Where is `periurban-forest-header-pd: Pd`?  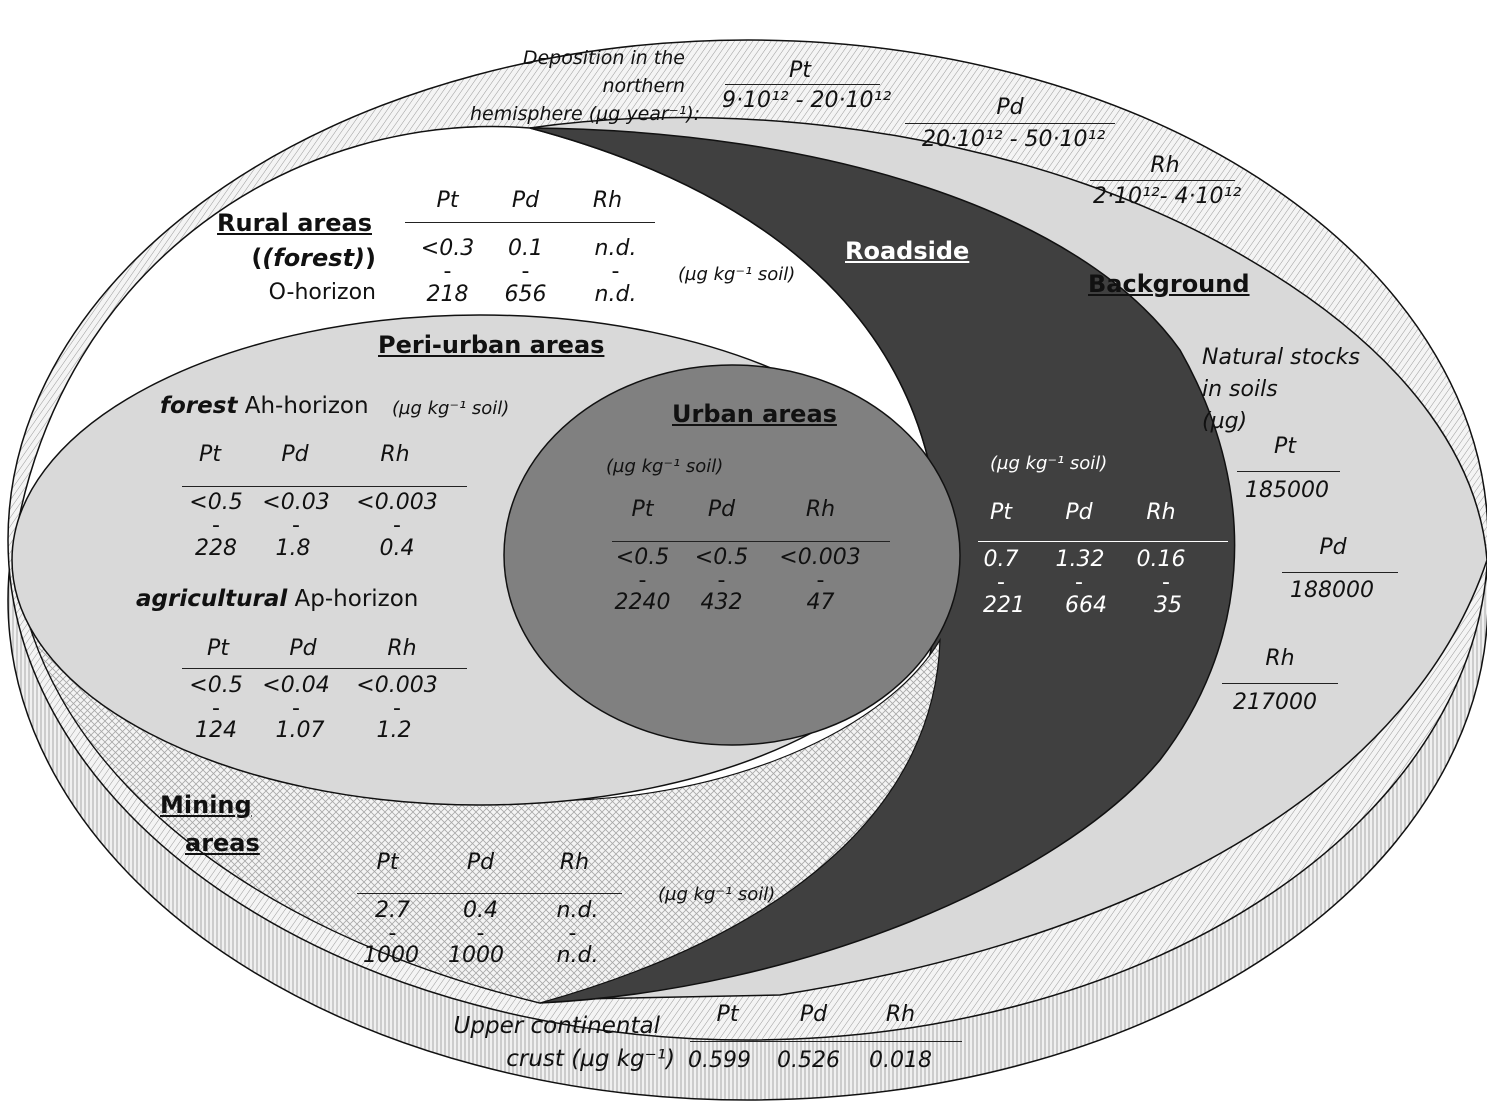
periurban-forest-header-pd: Pd is located at coordinates (295, 454).